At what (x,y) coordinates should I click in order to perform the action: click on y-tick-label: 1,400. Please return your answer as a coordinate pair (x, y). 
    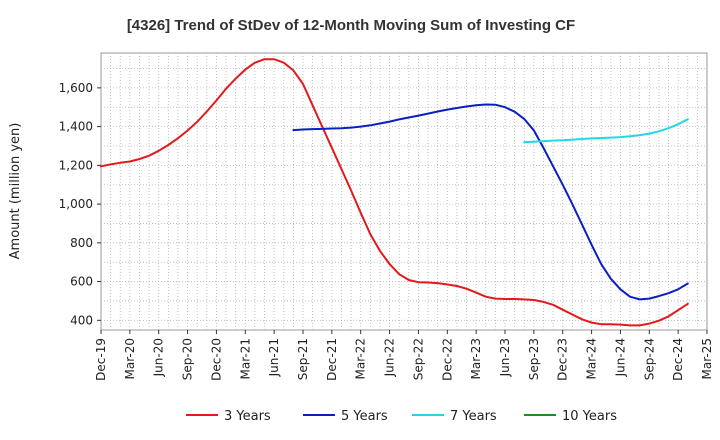
    Looking at the image, I should click on (76, 127).